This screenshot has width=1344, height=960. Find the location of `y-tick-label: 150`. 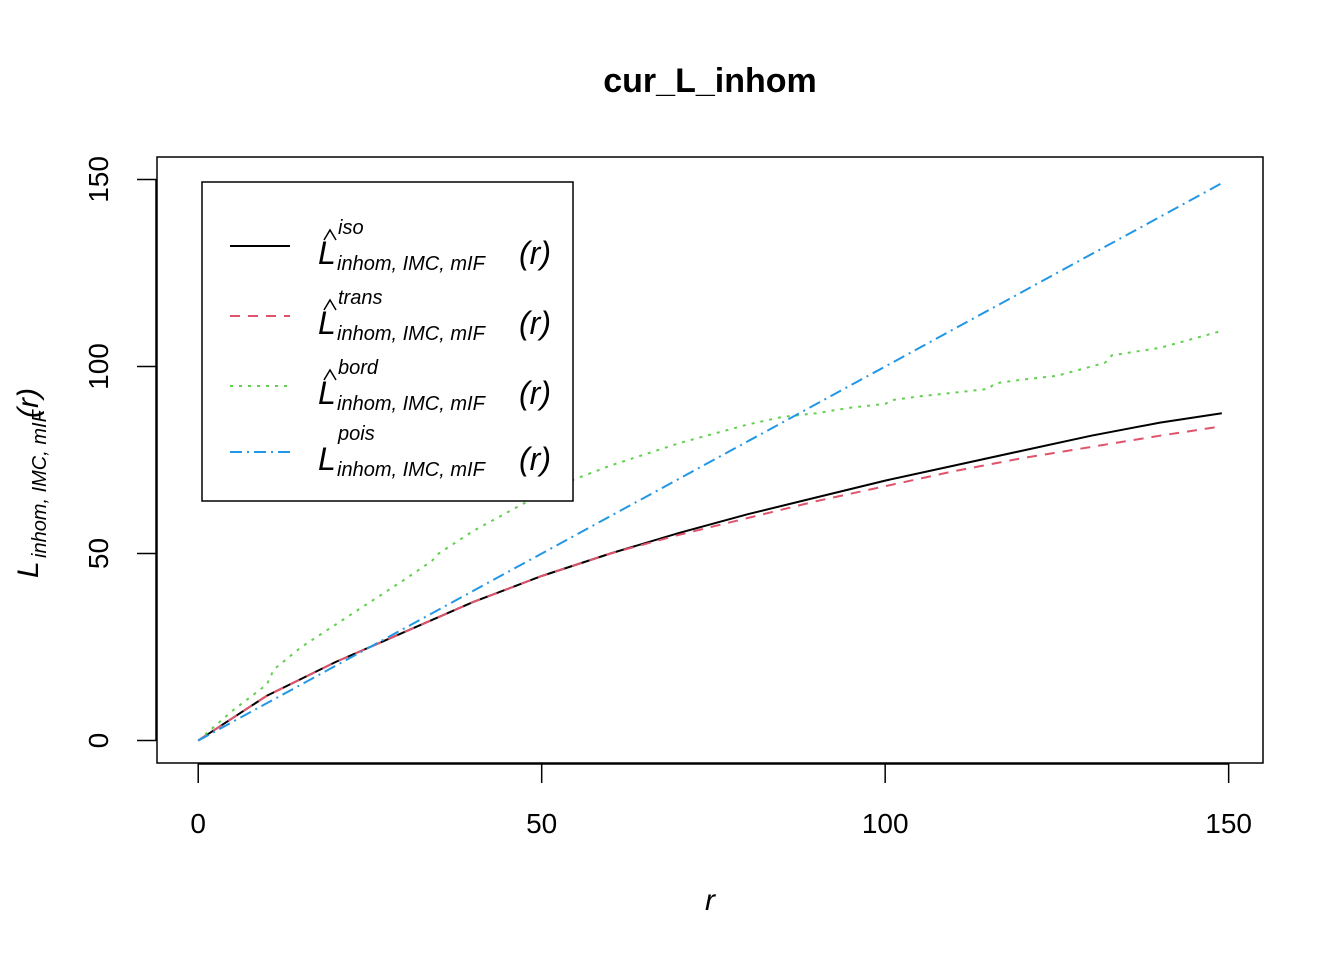

y-tick-label: 150 is located at coordinates (98, 179).